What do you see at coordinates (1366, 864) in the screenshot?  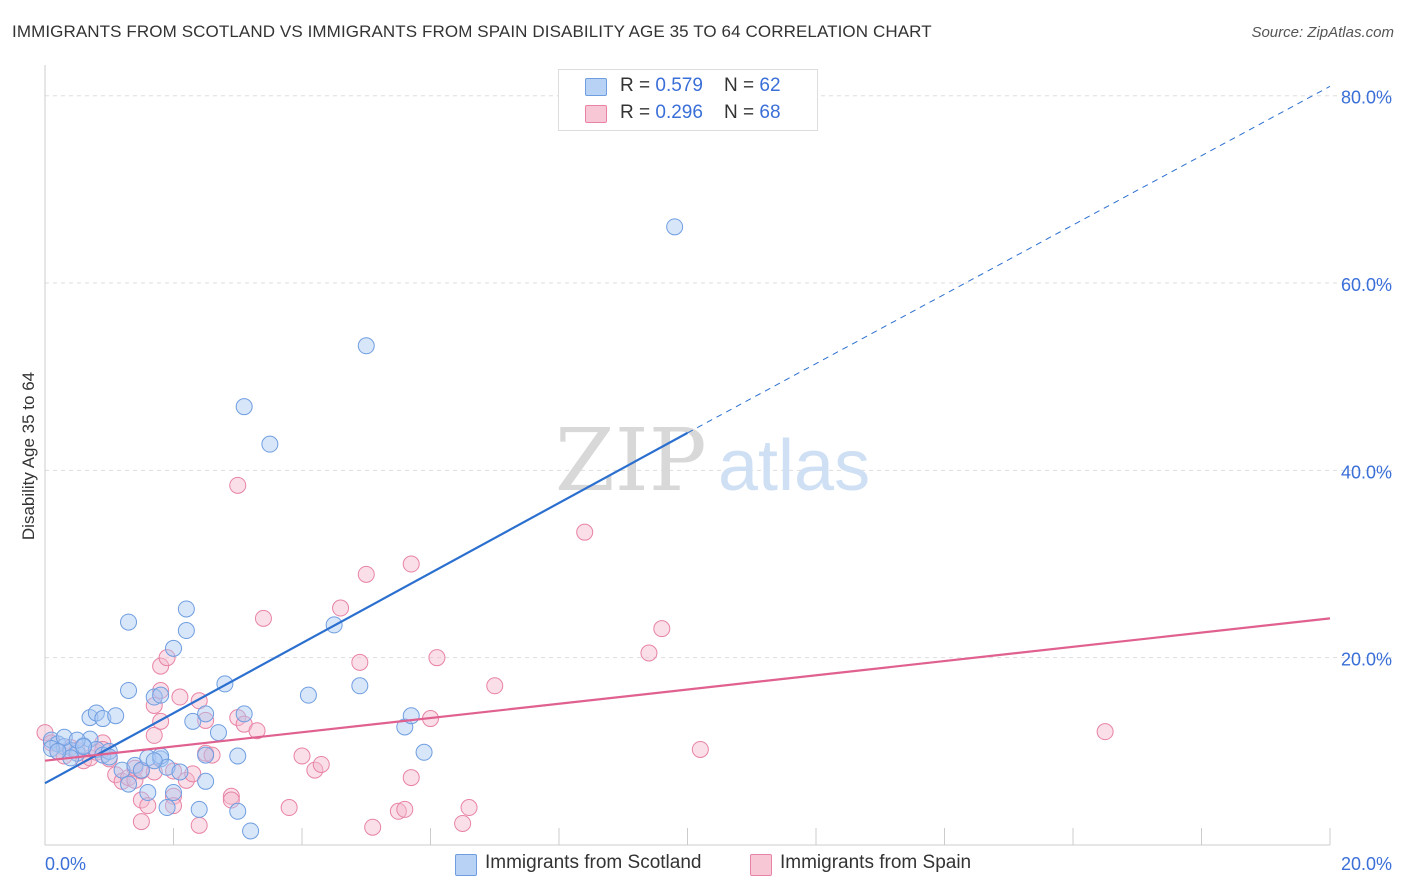 I see `x-tick-label: 20.0%` at bounding box center [1366, 864].